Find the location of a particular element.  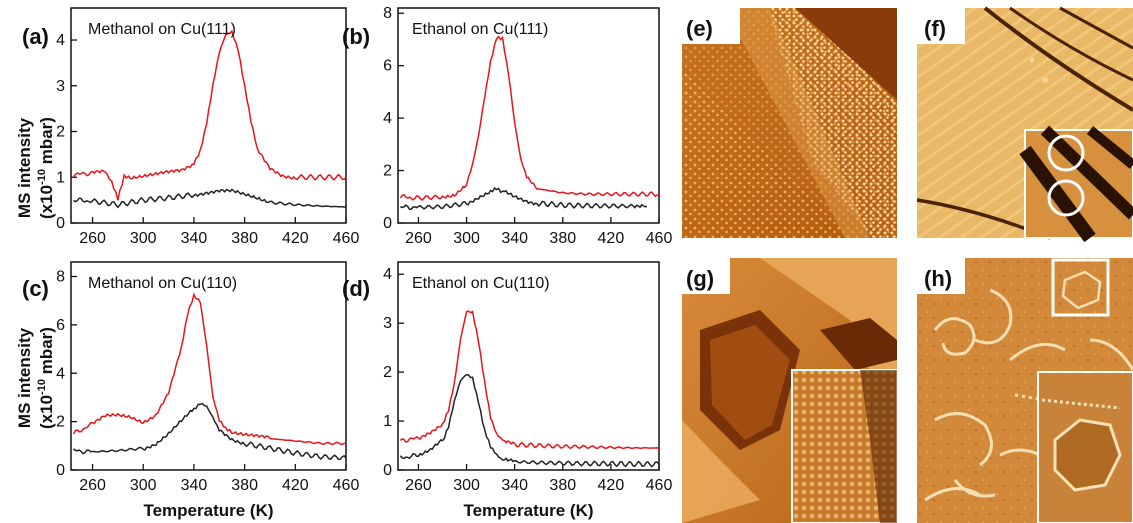

ylabel-top: MS intensity (x10-10 mbar) is located at coordinates (35, 168).